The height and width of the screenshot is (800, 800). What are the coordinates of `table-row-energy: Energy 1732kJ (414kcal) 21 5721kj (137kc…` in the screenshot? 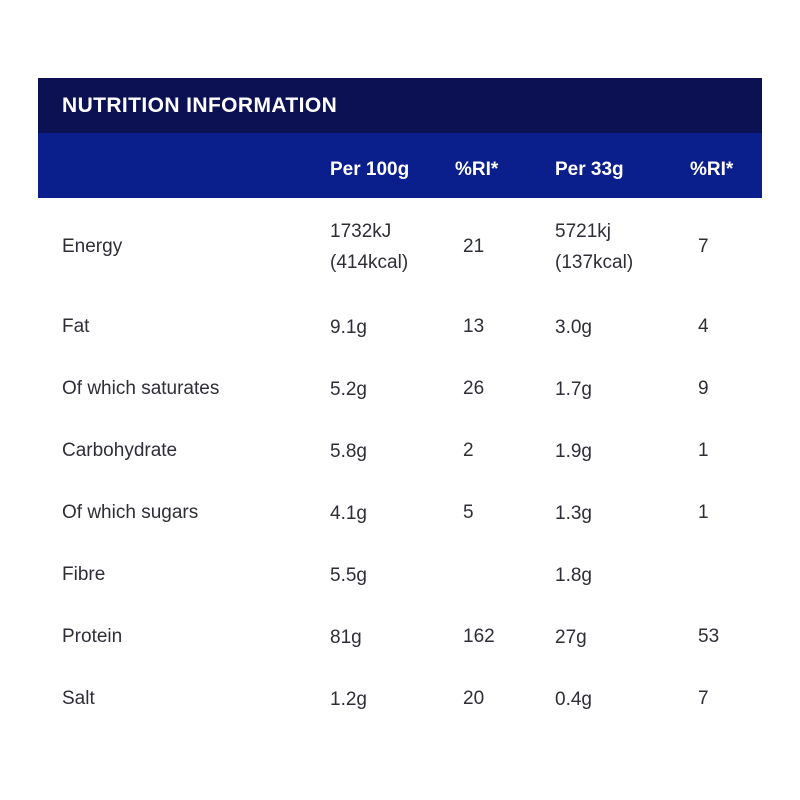 It's located at (400, 247).